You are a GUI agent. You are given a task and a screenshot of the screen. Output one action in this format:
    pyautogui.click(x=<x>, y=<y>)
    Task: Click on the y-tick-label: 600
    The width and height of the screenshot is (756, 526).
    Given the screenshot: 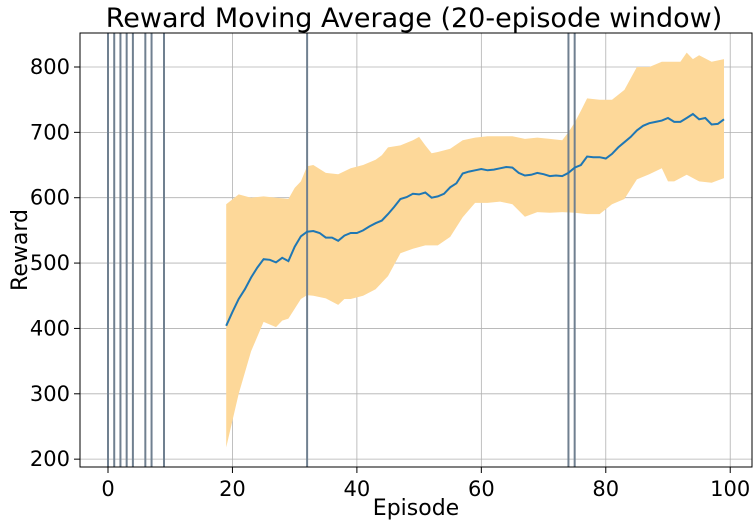 What is the action you would take?
    pyautogui.click(x=50, y=198)
    